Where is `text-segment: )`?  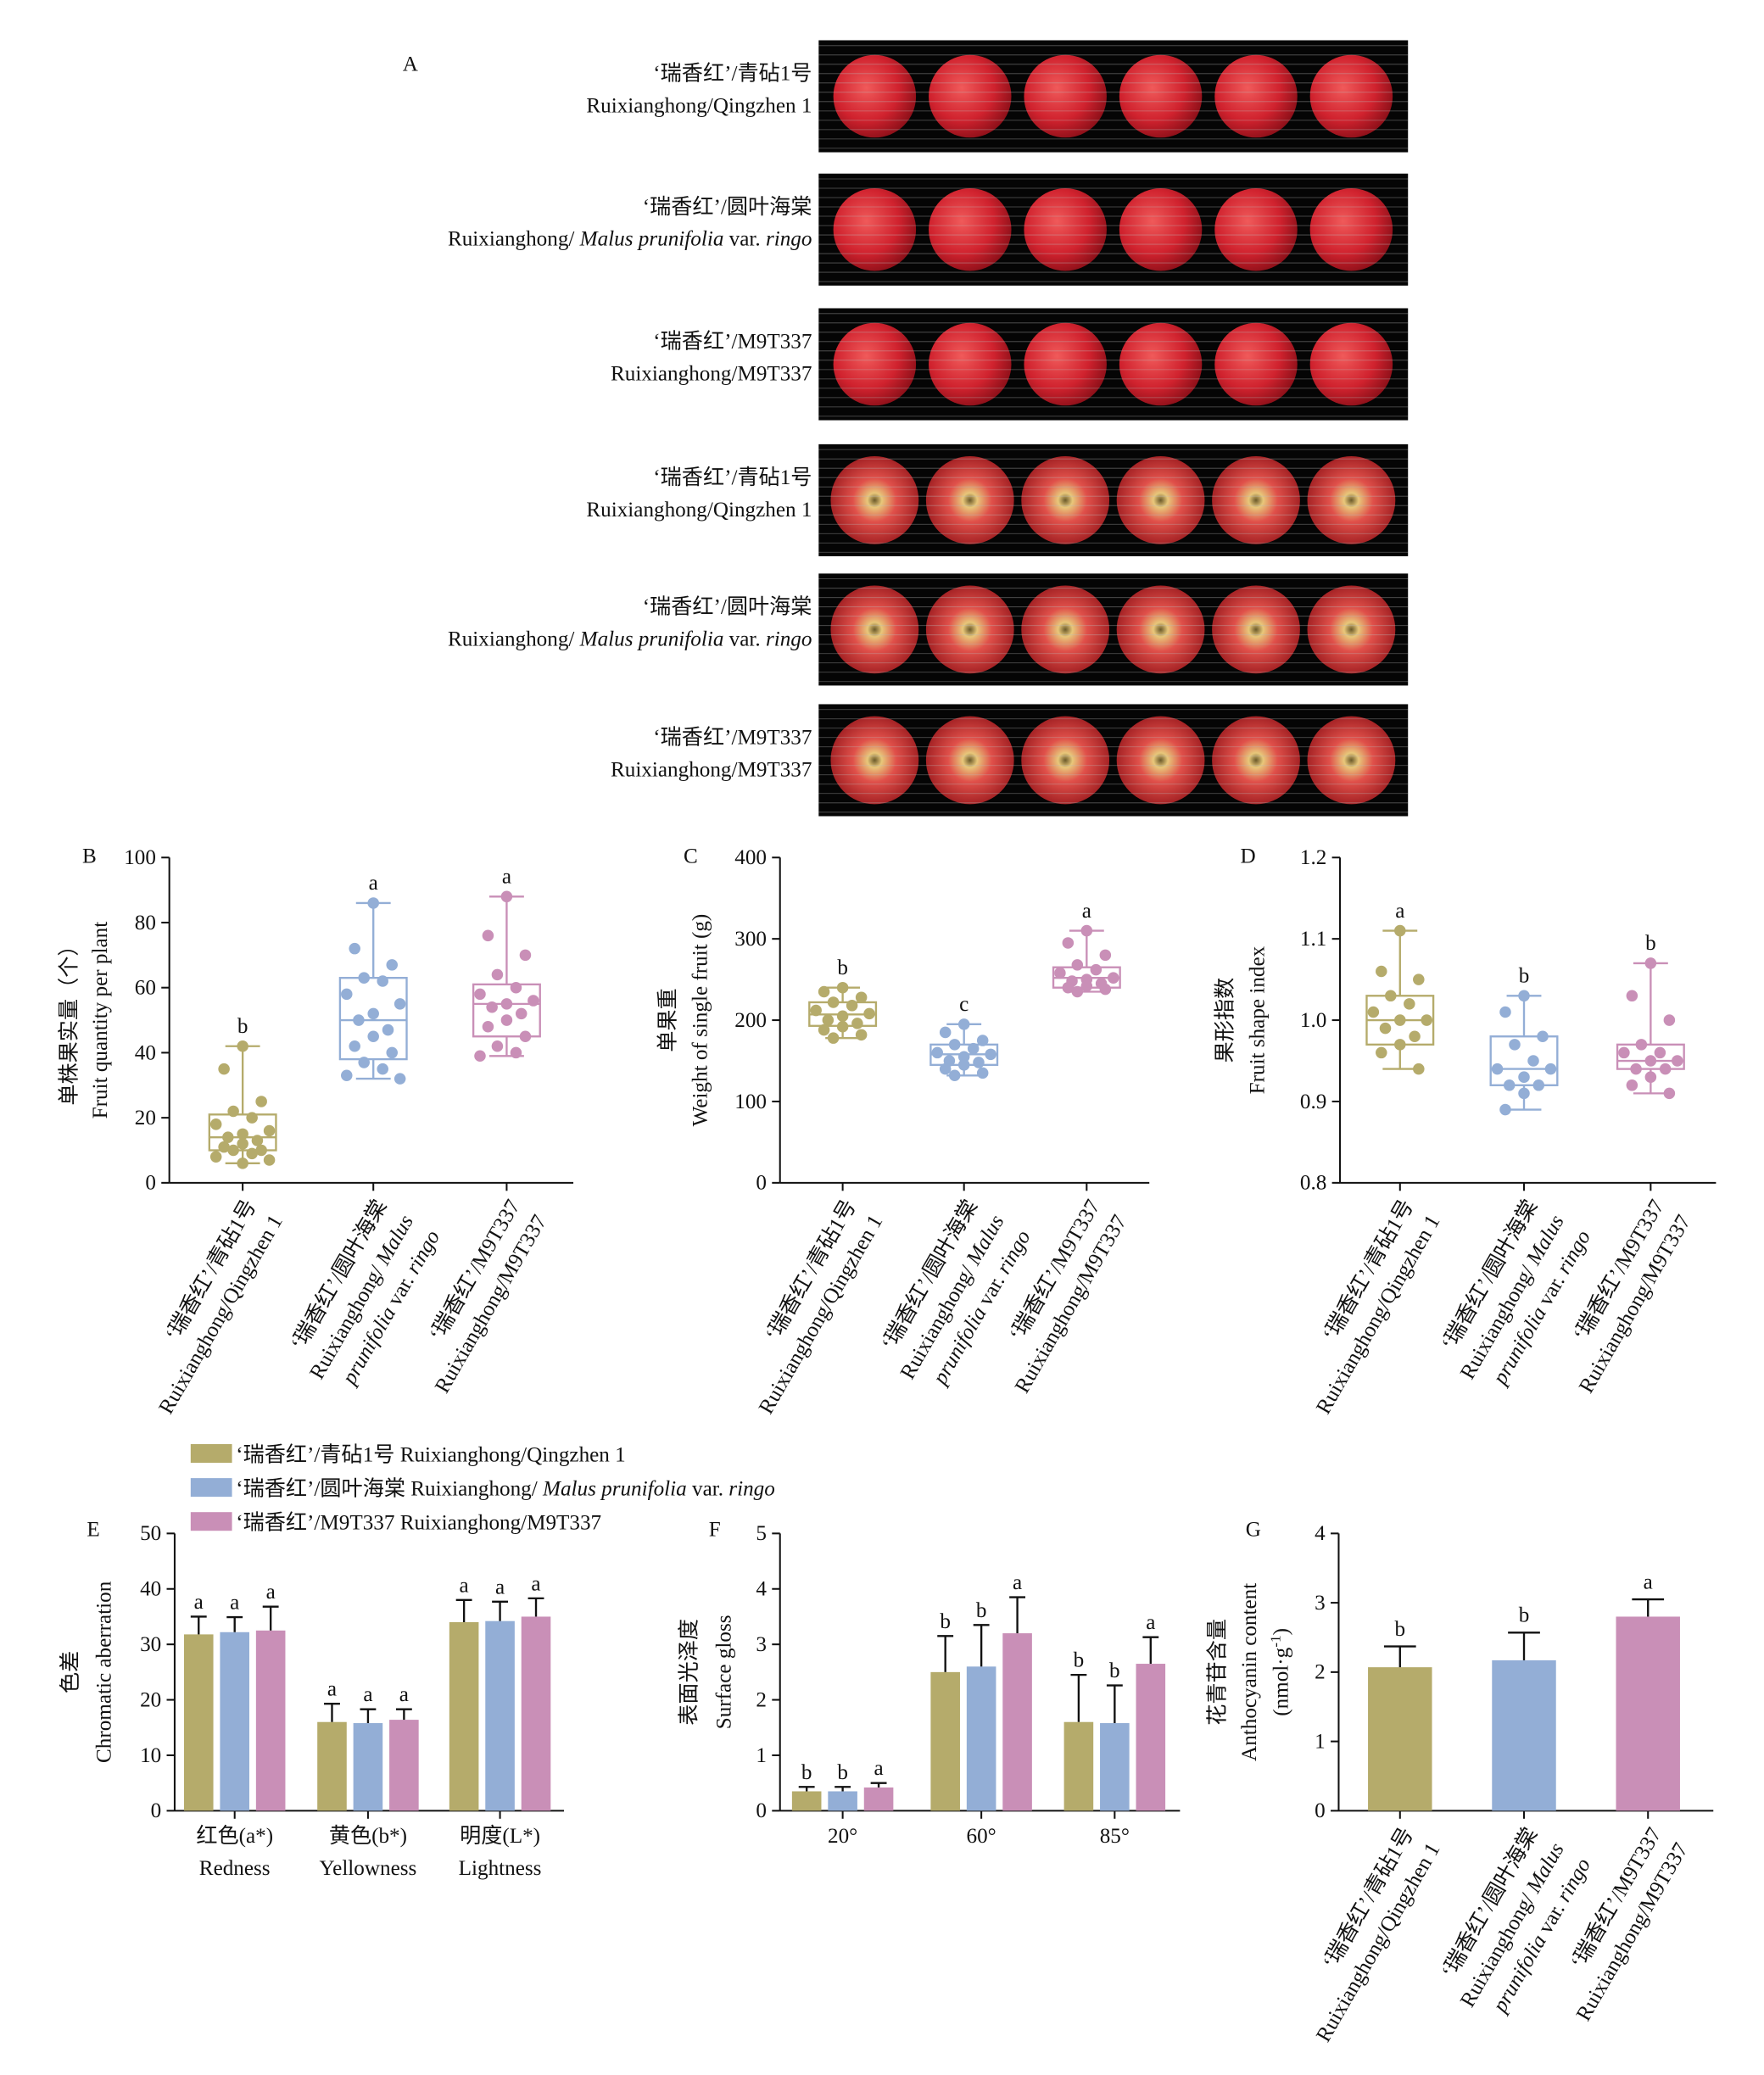
text-segment: ) is located at coordinates (1281, 1632).